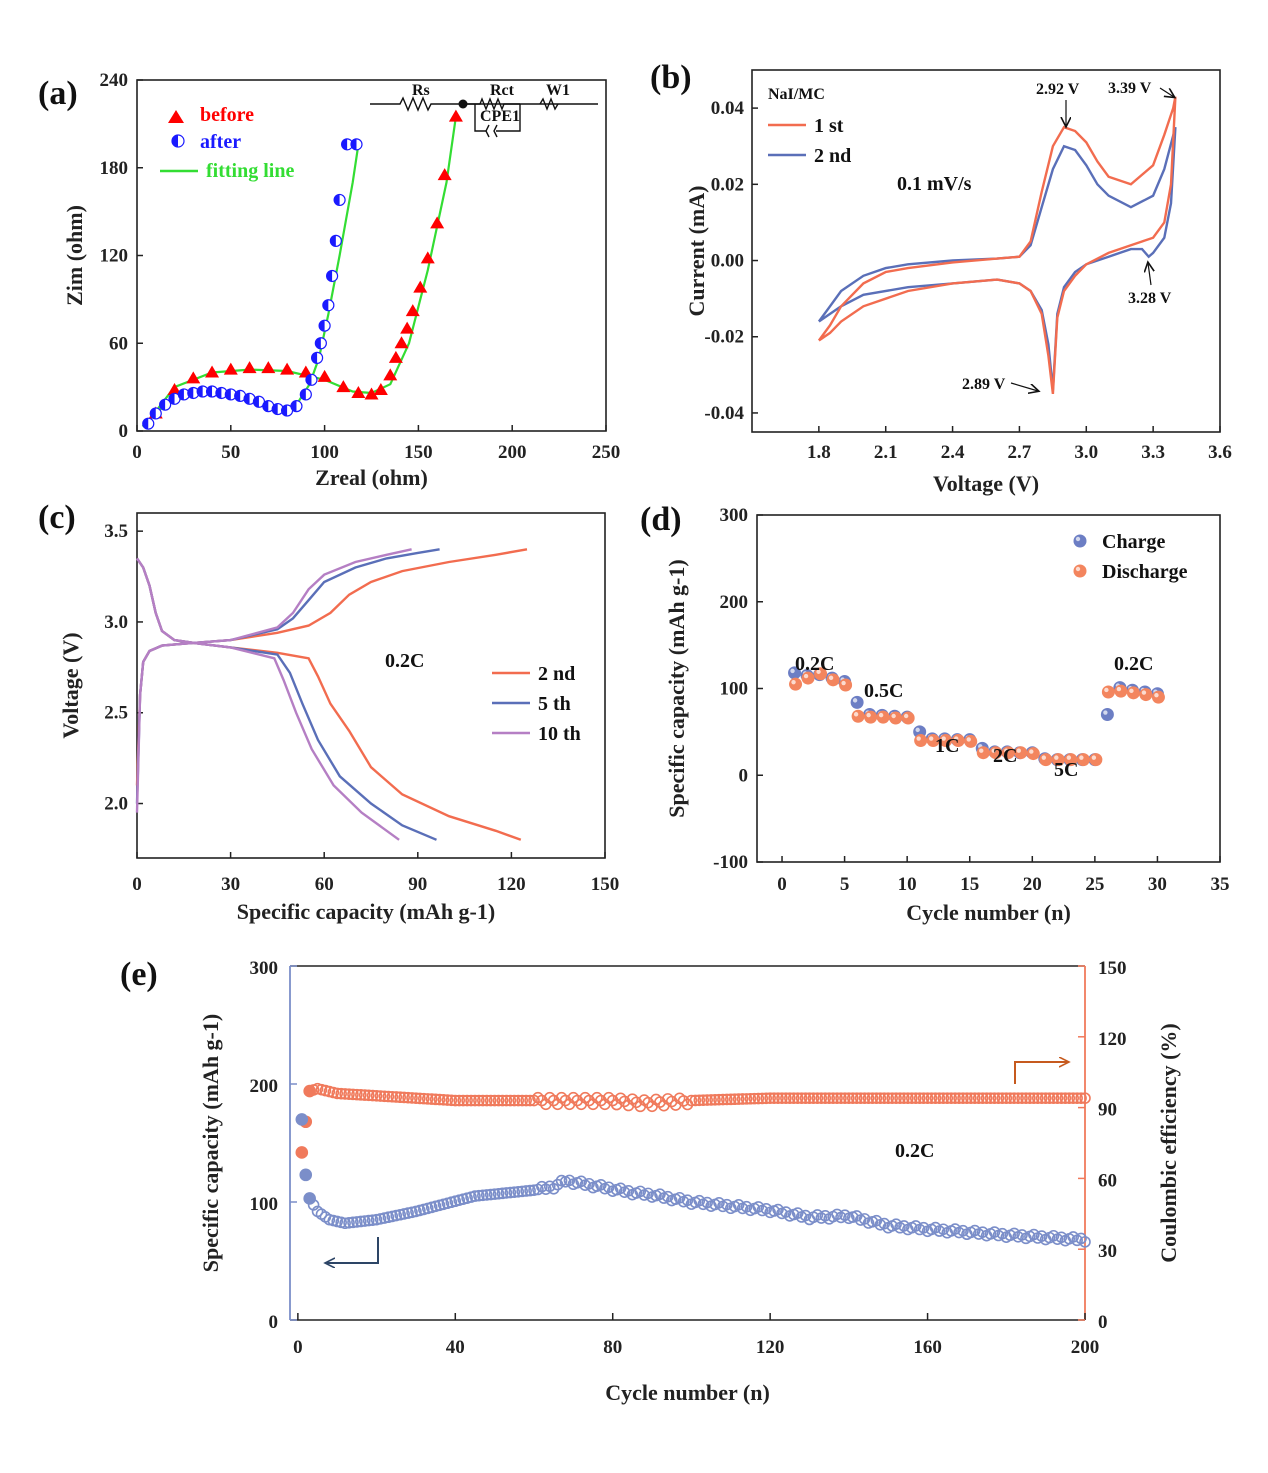 The width and height of the screenshot is (1268, 1473). What do you see at coordinates (727, 261) in the screenshot?
I see `y-tick-label: 0.00` at bounding box center [727, 261].